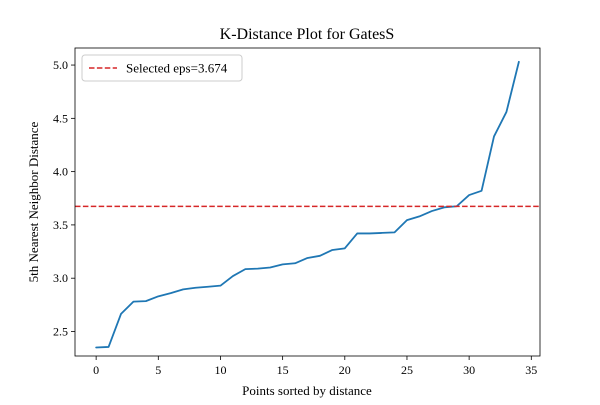  What do you see at coordinates (96, 370) in the screenshot?
I see `x-tick-label: 0` at bounding box center [96, 370].